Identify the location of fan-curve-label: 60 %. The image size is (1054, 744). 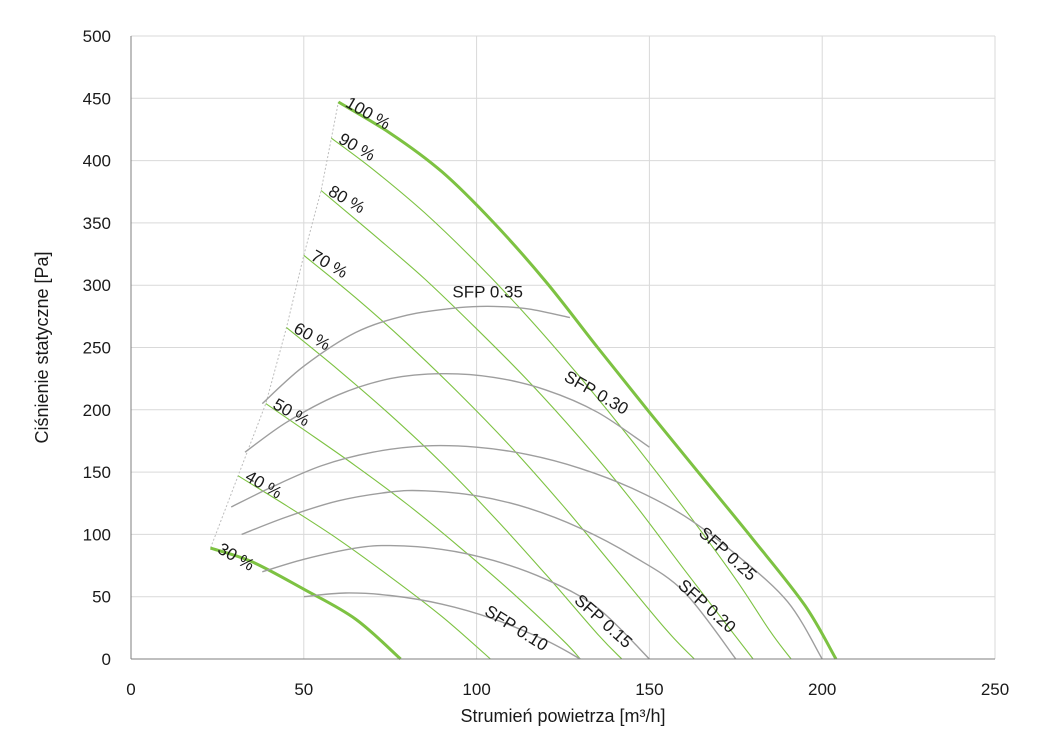
(312, 337).